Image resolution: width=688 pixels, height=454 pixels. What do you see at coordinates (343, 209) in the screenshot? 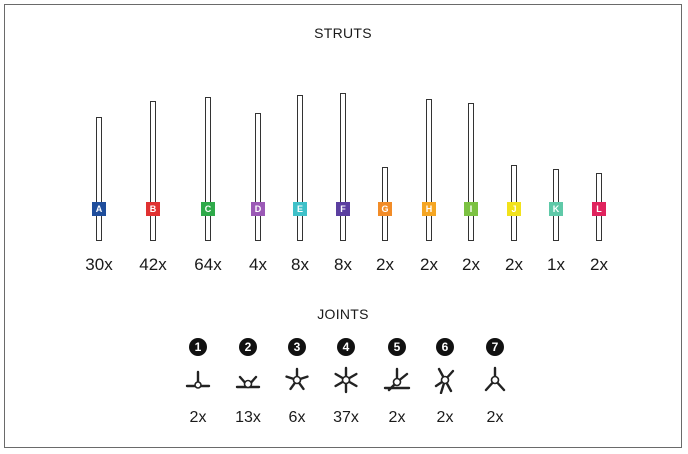
I see `strut-label-f: F` at bounding box center [343, 209].